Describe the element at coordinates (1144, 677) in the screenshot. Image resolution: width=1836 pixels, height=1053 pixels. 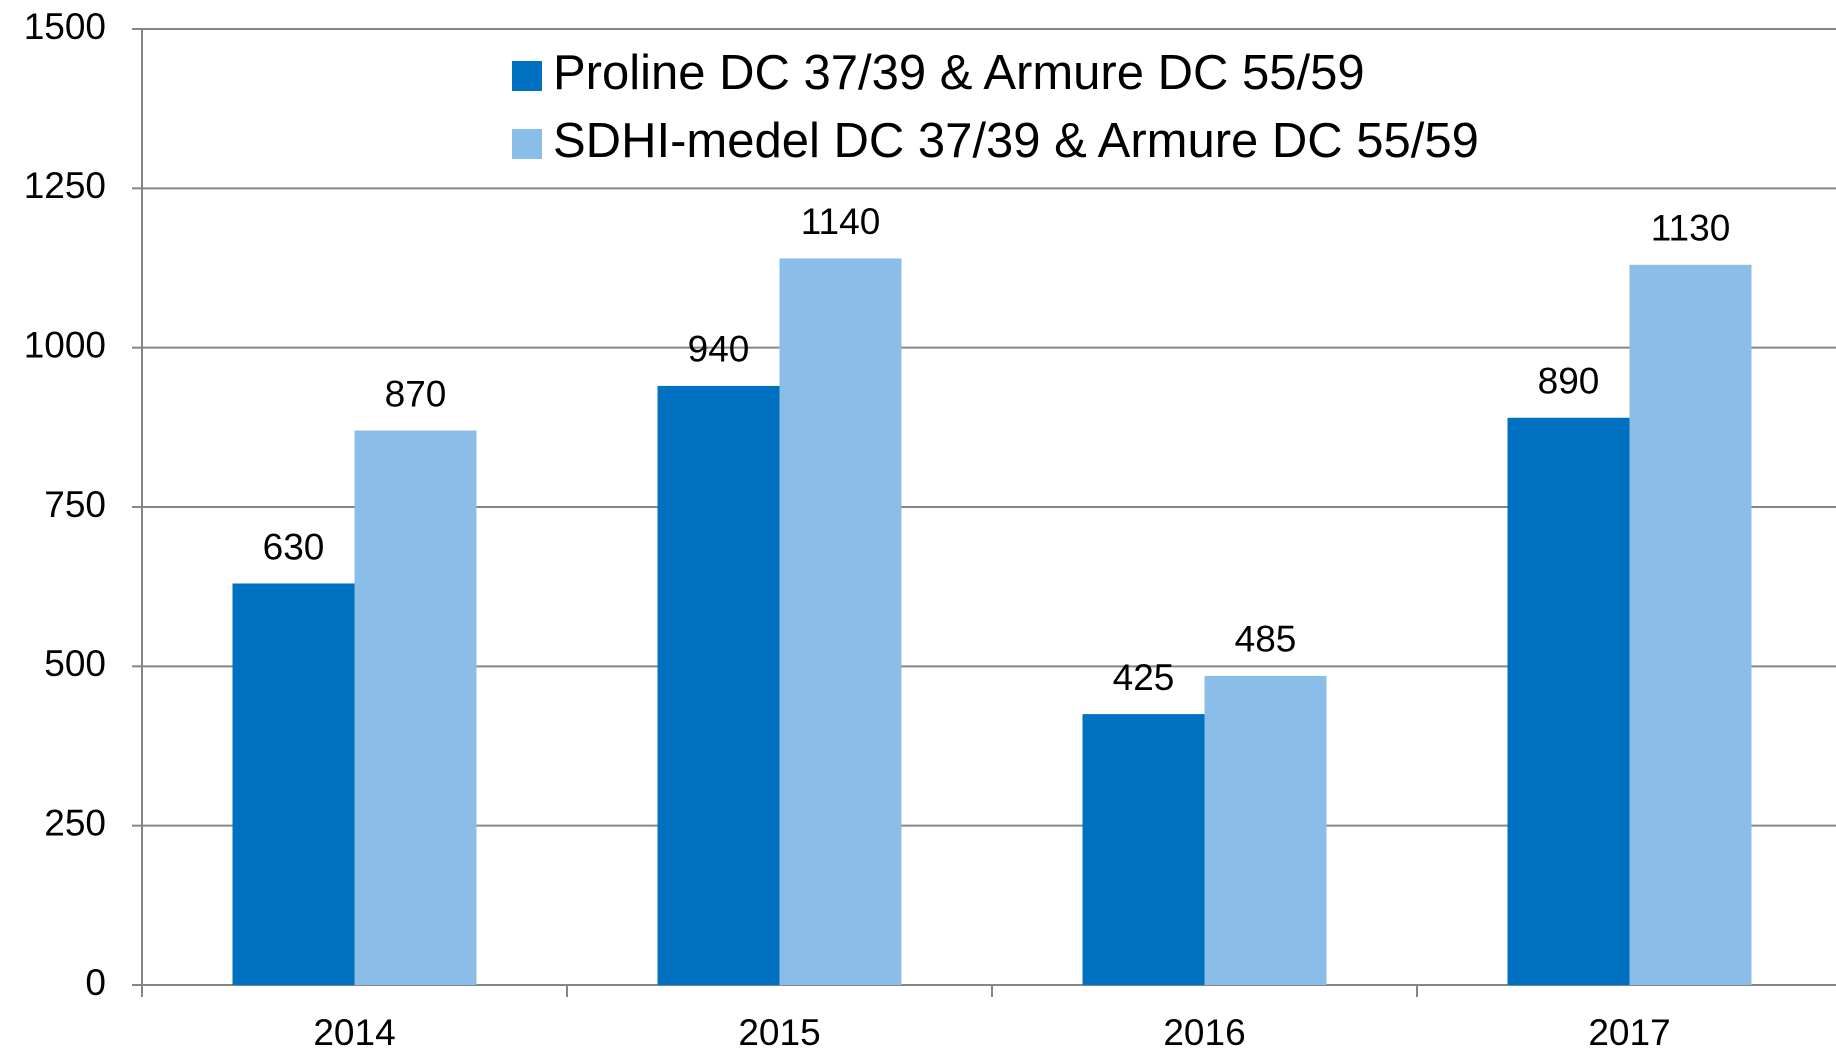
I see `data-label: 425` at that location.